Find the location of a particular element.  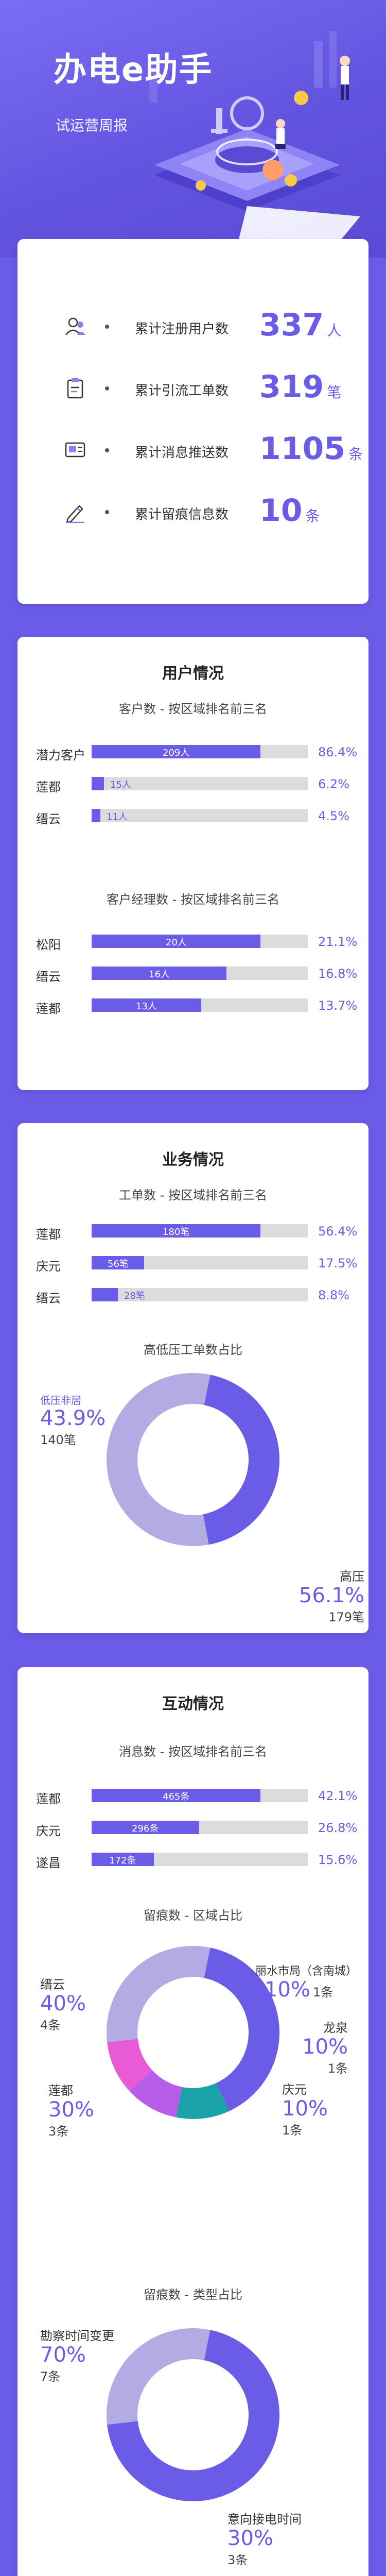

bar-value-label: 465条 is located at coordinates (176, 1796).